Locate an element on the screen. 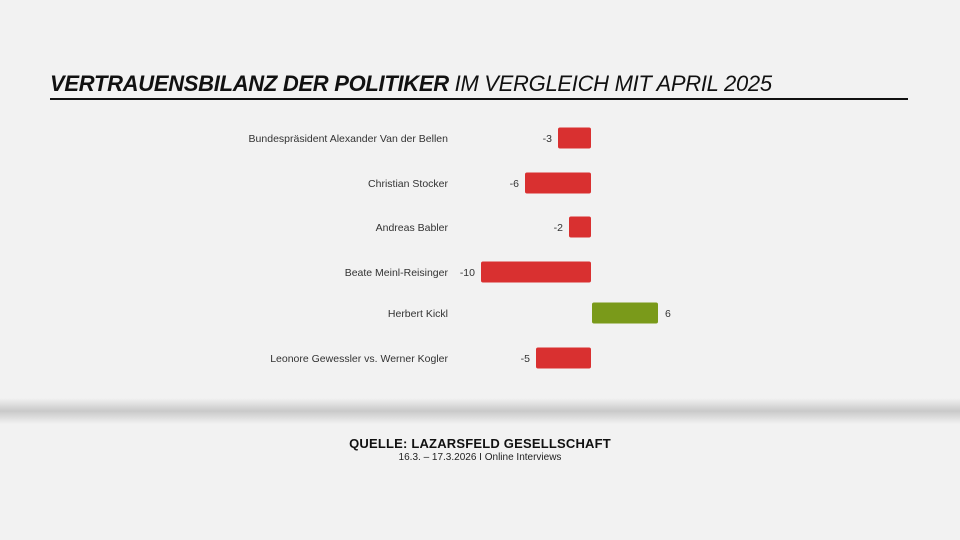  category-label: Herbert Kickl is located at coordinates (418, 314).